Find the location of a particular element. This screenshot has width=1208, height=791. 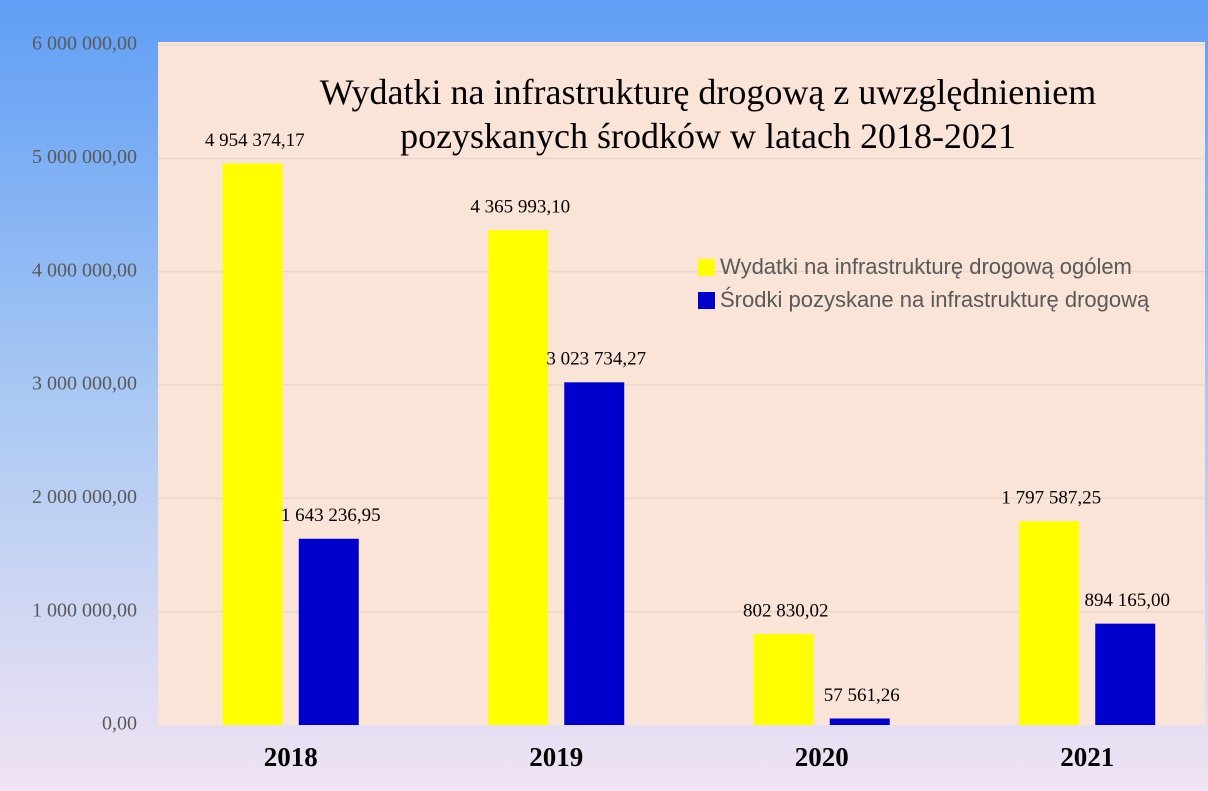

data-label: 1 797 587,25 is located at coordinates (1051, 498).